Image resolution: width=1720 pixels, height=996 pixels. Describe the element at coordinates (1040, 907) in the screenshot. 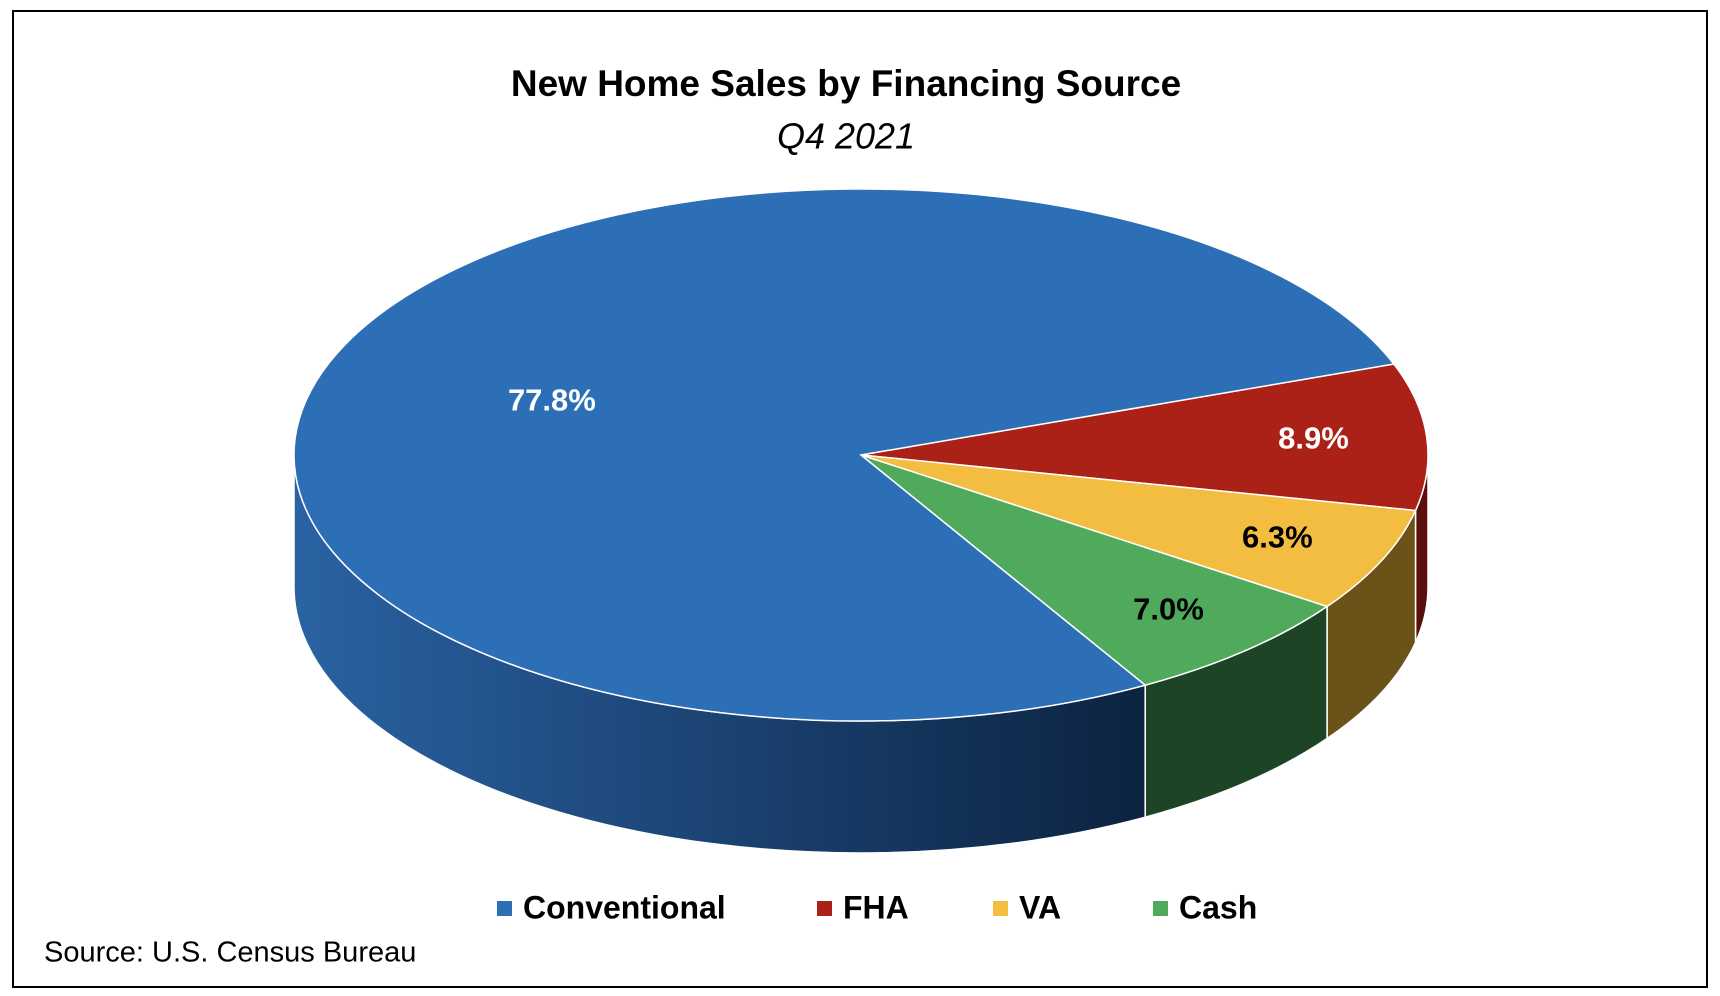

I see `legend-label: VA` at that location.